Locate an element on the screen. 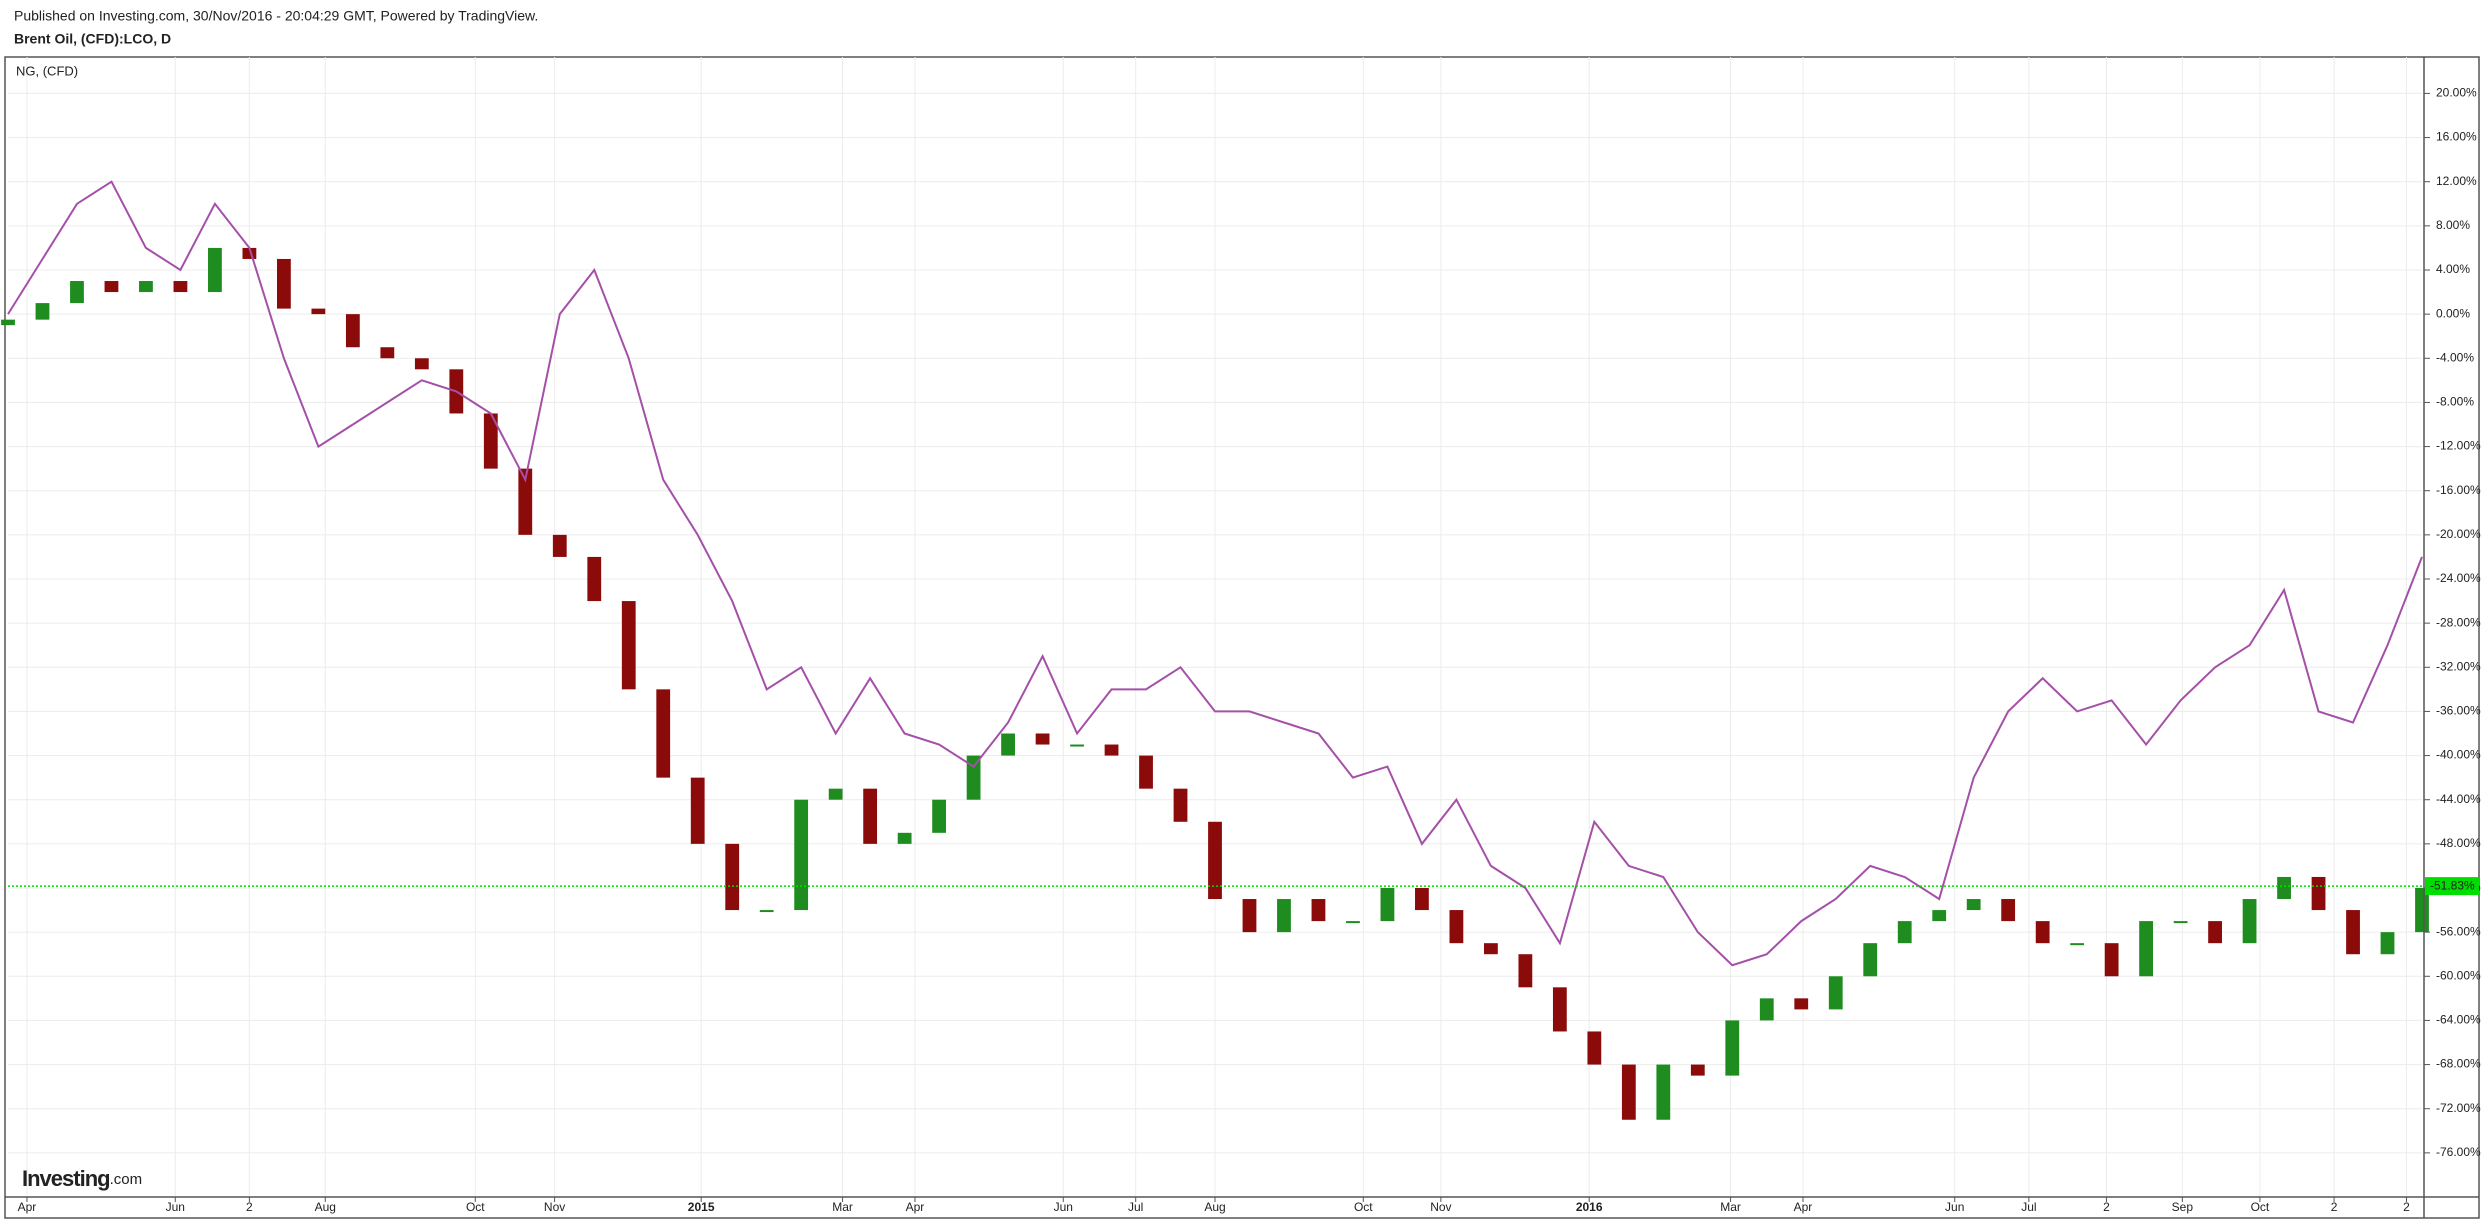 The width and height of the screenshot is (2487, 1222). x-tick-label: Mar is located at coordinates (842, 1207).